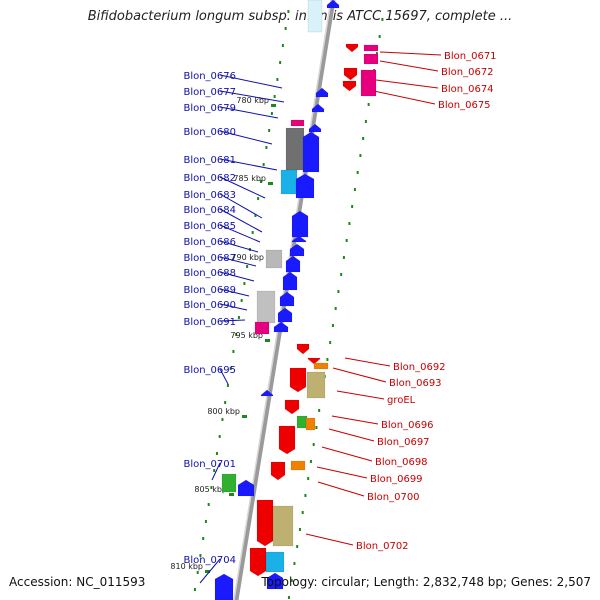 The image size is (600, 600). I want to click on gene-label-blon_0682: Blon_0682, so click(209, 178).